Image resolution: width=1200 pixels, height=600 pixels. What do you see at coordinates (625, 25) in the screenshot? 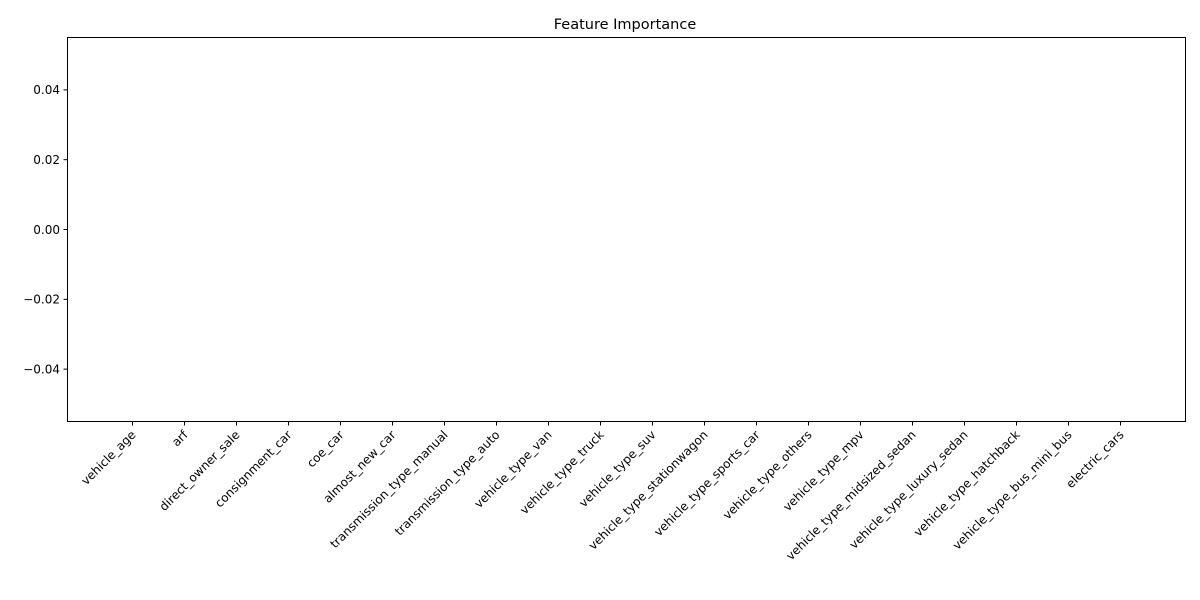
I see `chart-title: Feature Importance` at bounding box center [625, 25].